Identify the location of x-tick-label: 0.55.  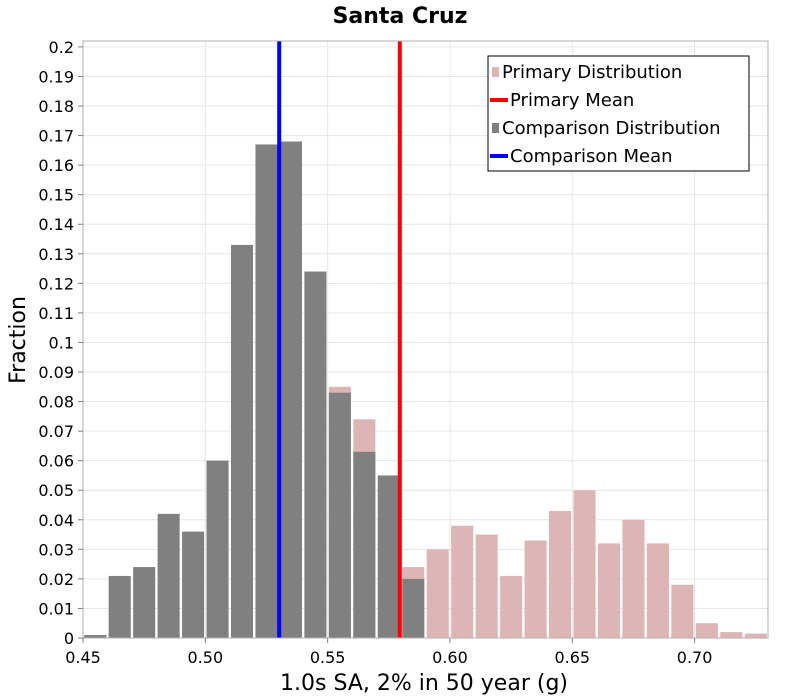
(328, 657).